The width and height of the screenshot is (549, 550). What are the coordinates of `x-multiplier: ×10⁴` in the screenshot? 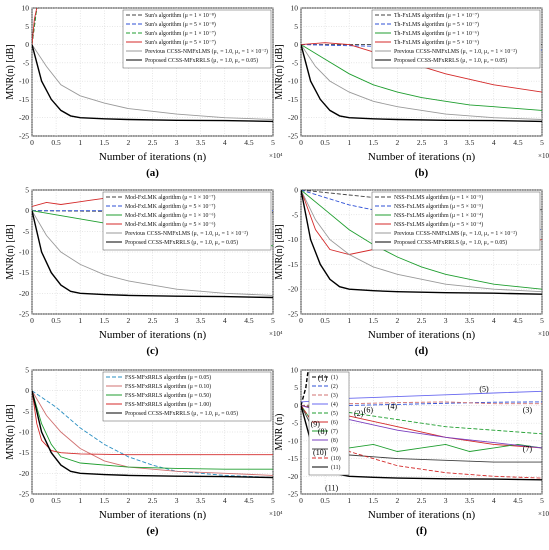 It's located at (543, 334).